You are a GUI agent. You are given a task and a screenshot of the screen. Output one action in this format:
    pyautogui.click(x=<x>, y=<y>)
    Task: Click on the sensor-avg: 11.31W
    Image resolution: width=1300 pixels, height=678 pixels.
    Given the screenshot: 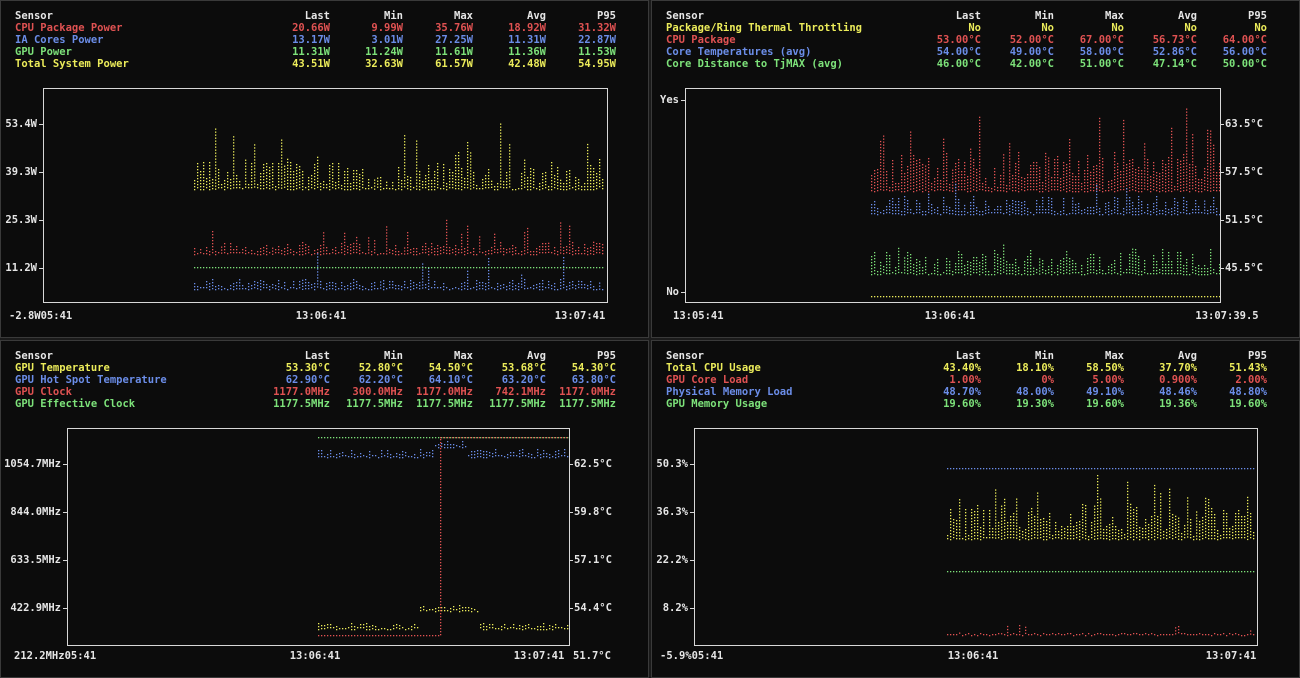 What is the action you would take?
    pyautogui.click(x=527, y=40)
    